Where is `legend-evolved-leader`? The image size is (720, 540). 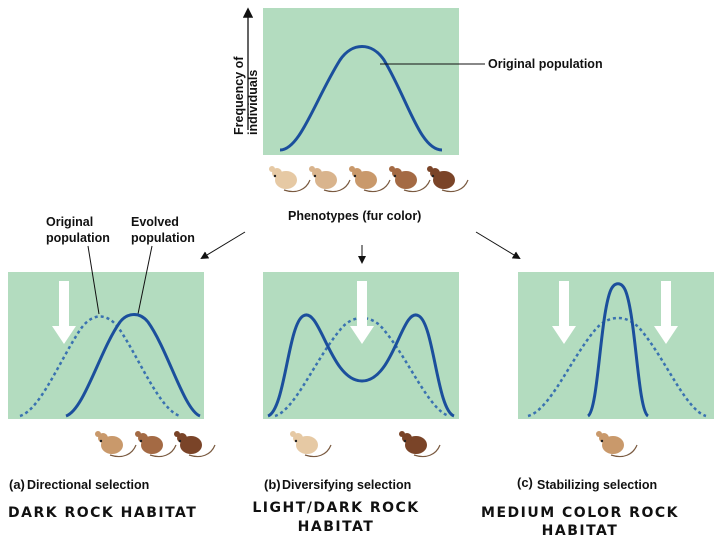
legend-evolved-leader is located at coordinates (145, 280).